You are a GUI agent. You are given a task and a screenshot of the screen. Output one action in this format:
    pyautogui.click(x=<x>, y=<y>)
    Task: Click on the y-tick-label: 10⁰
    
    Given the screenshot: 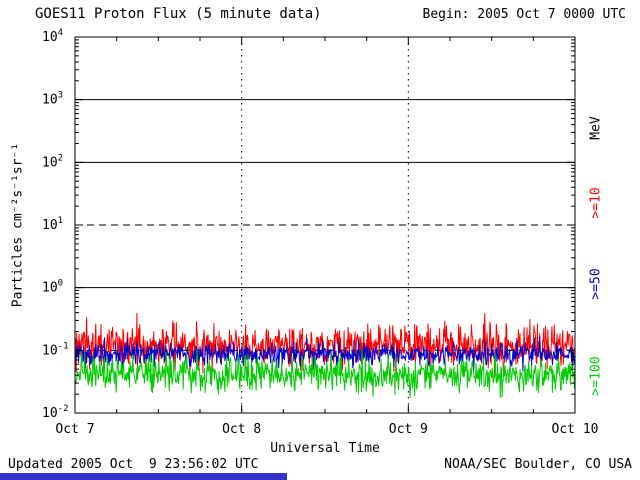 What is the action you would take?
    pyautogui.click(x=52, y=287)
    